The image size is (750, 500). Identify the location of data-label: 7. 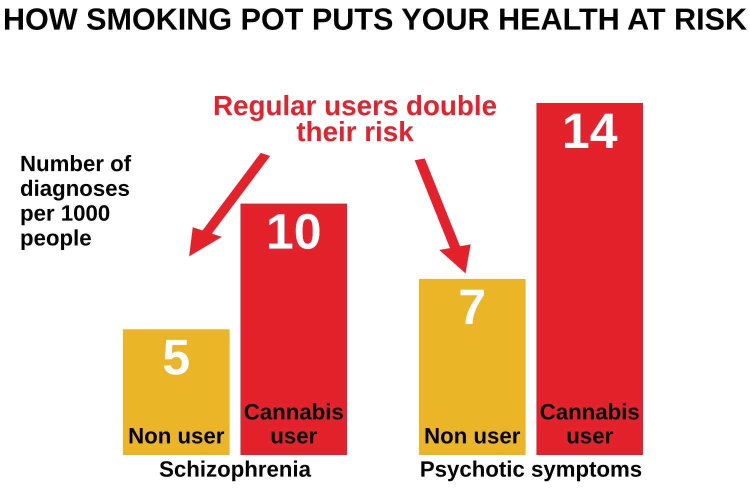
(472, 307).